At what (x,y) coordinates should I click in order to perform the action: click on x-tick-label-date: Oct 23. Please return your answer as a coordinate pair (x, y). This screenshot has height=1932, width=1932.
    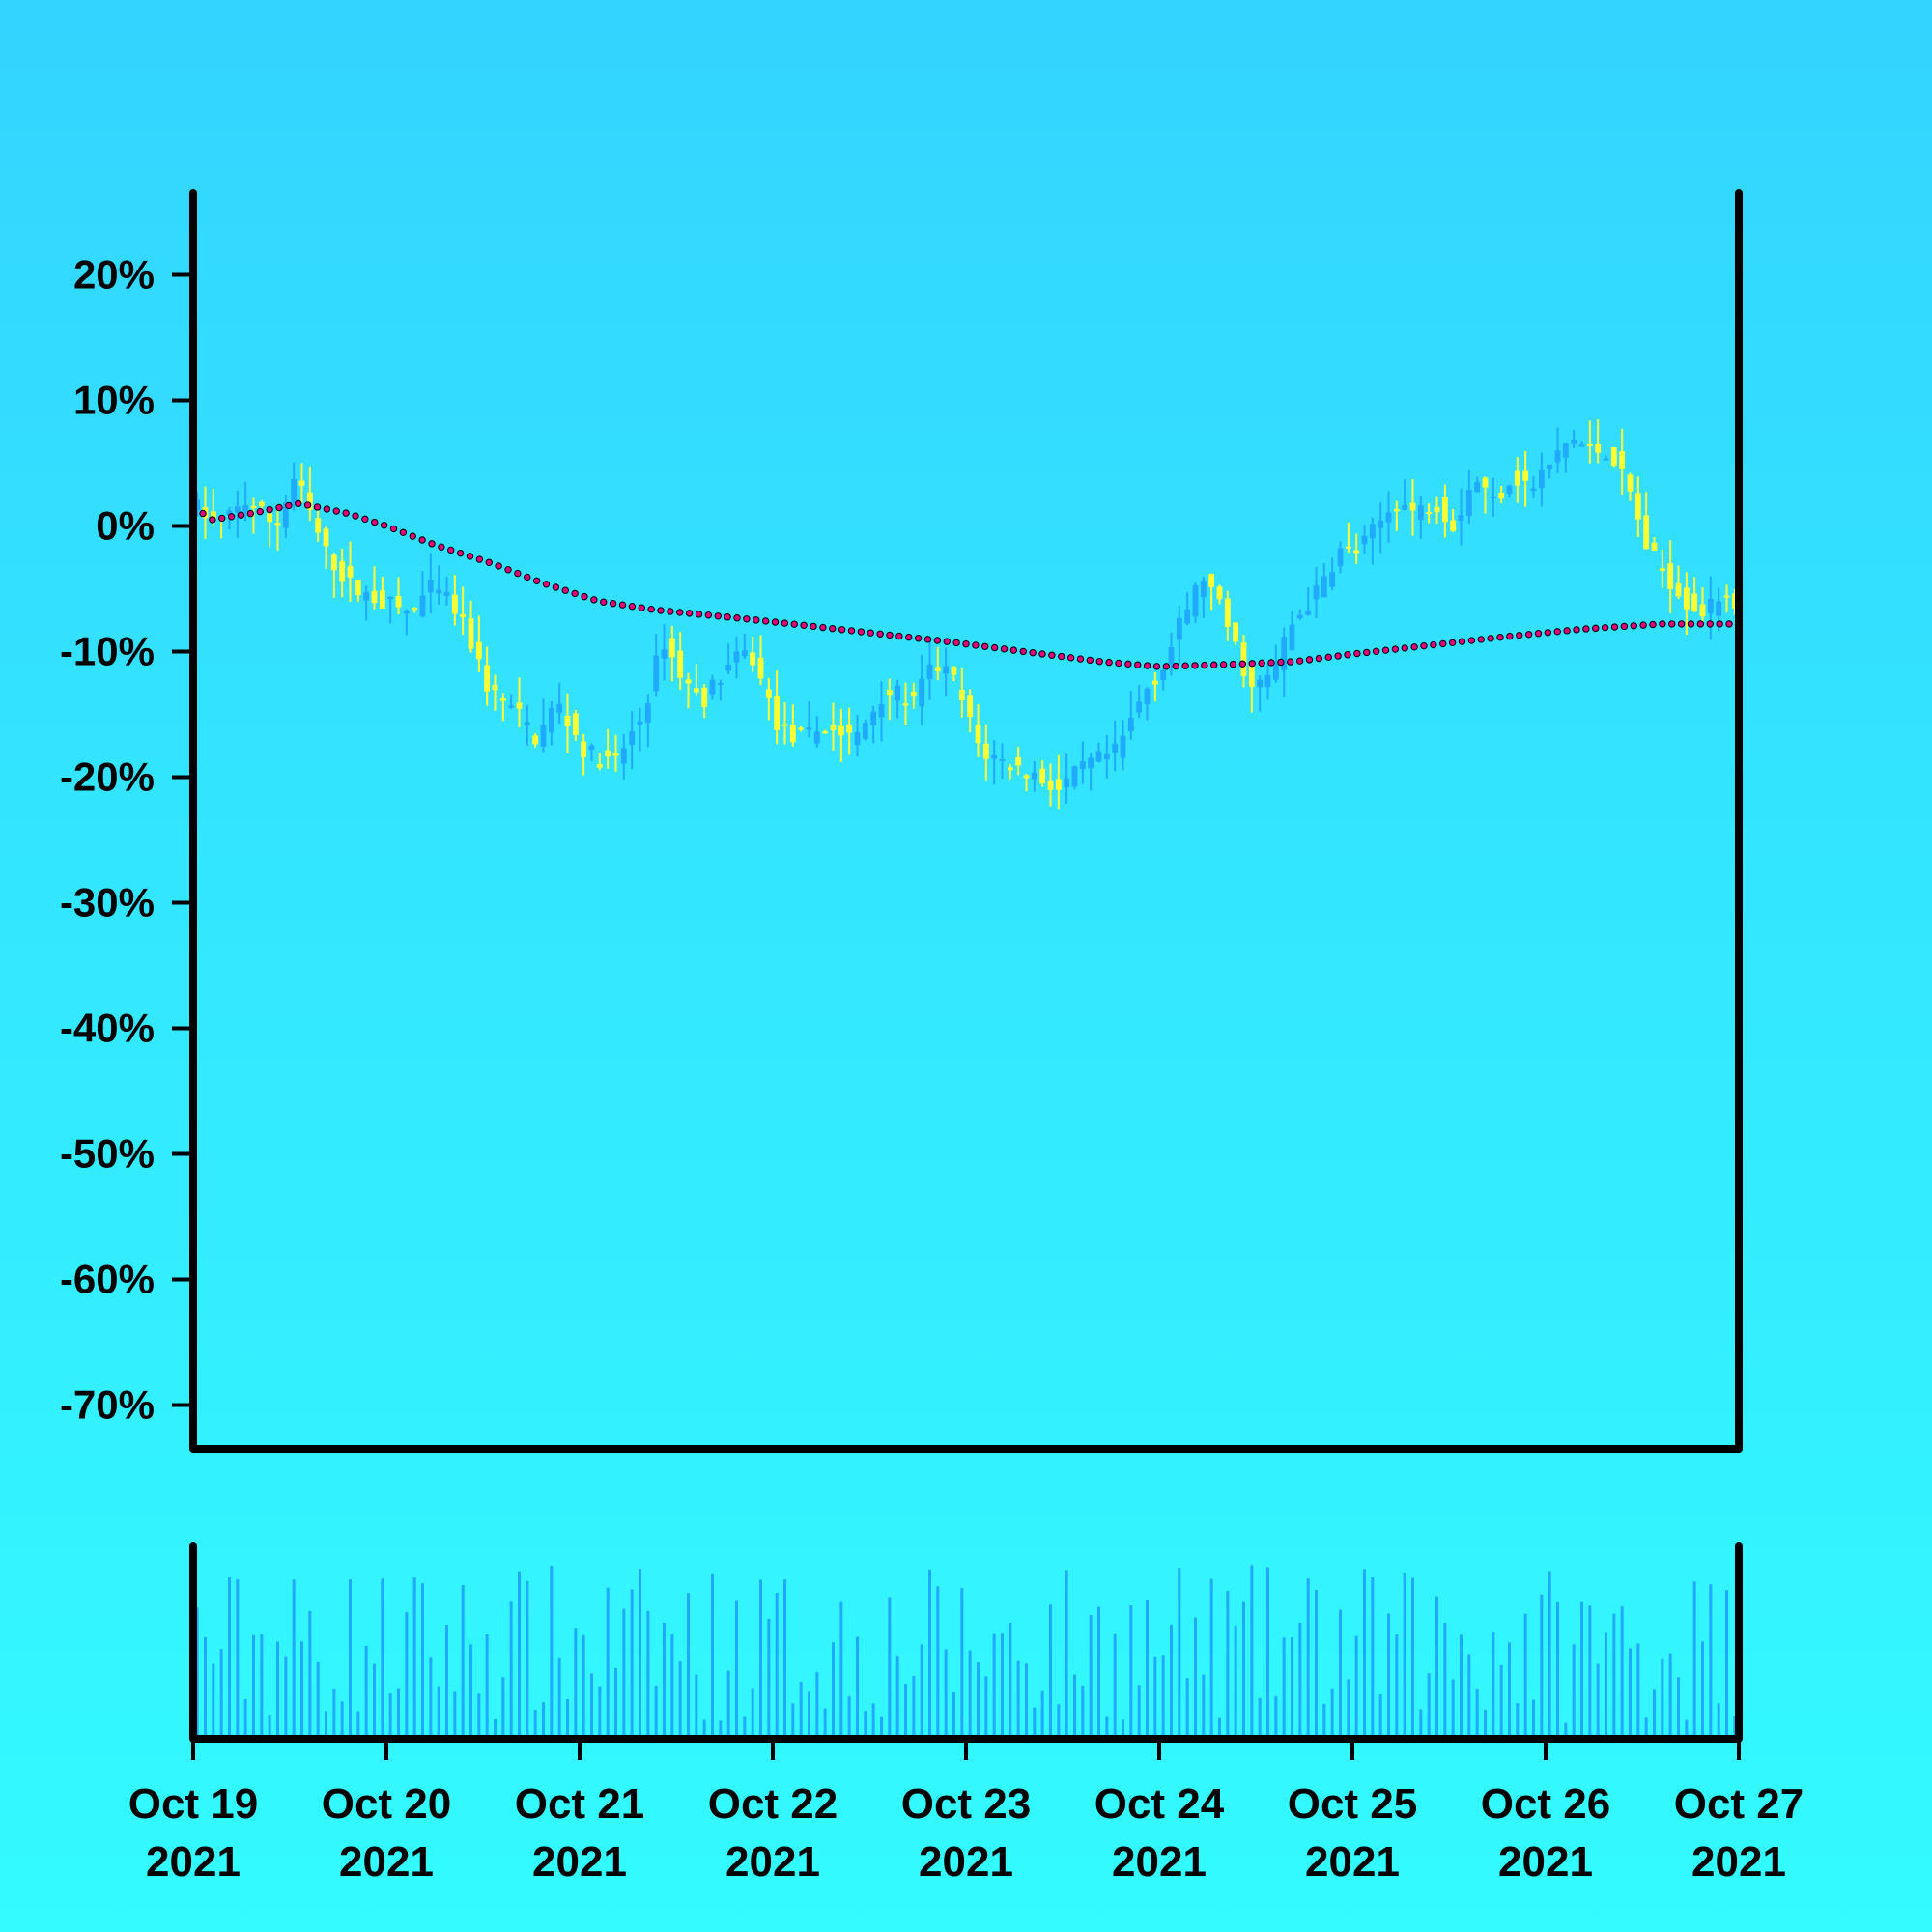
    Looking at the image, I should click on (966, 1804).